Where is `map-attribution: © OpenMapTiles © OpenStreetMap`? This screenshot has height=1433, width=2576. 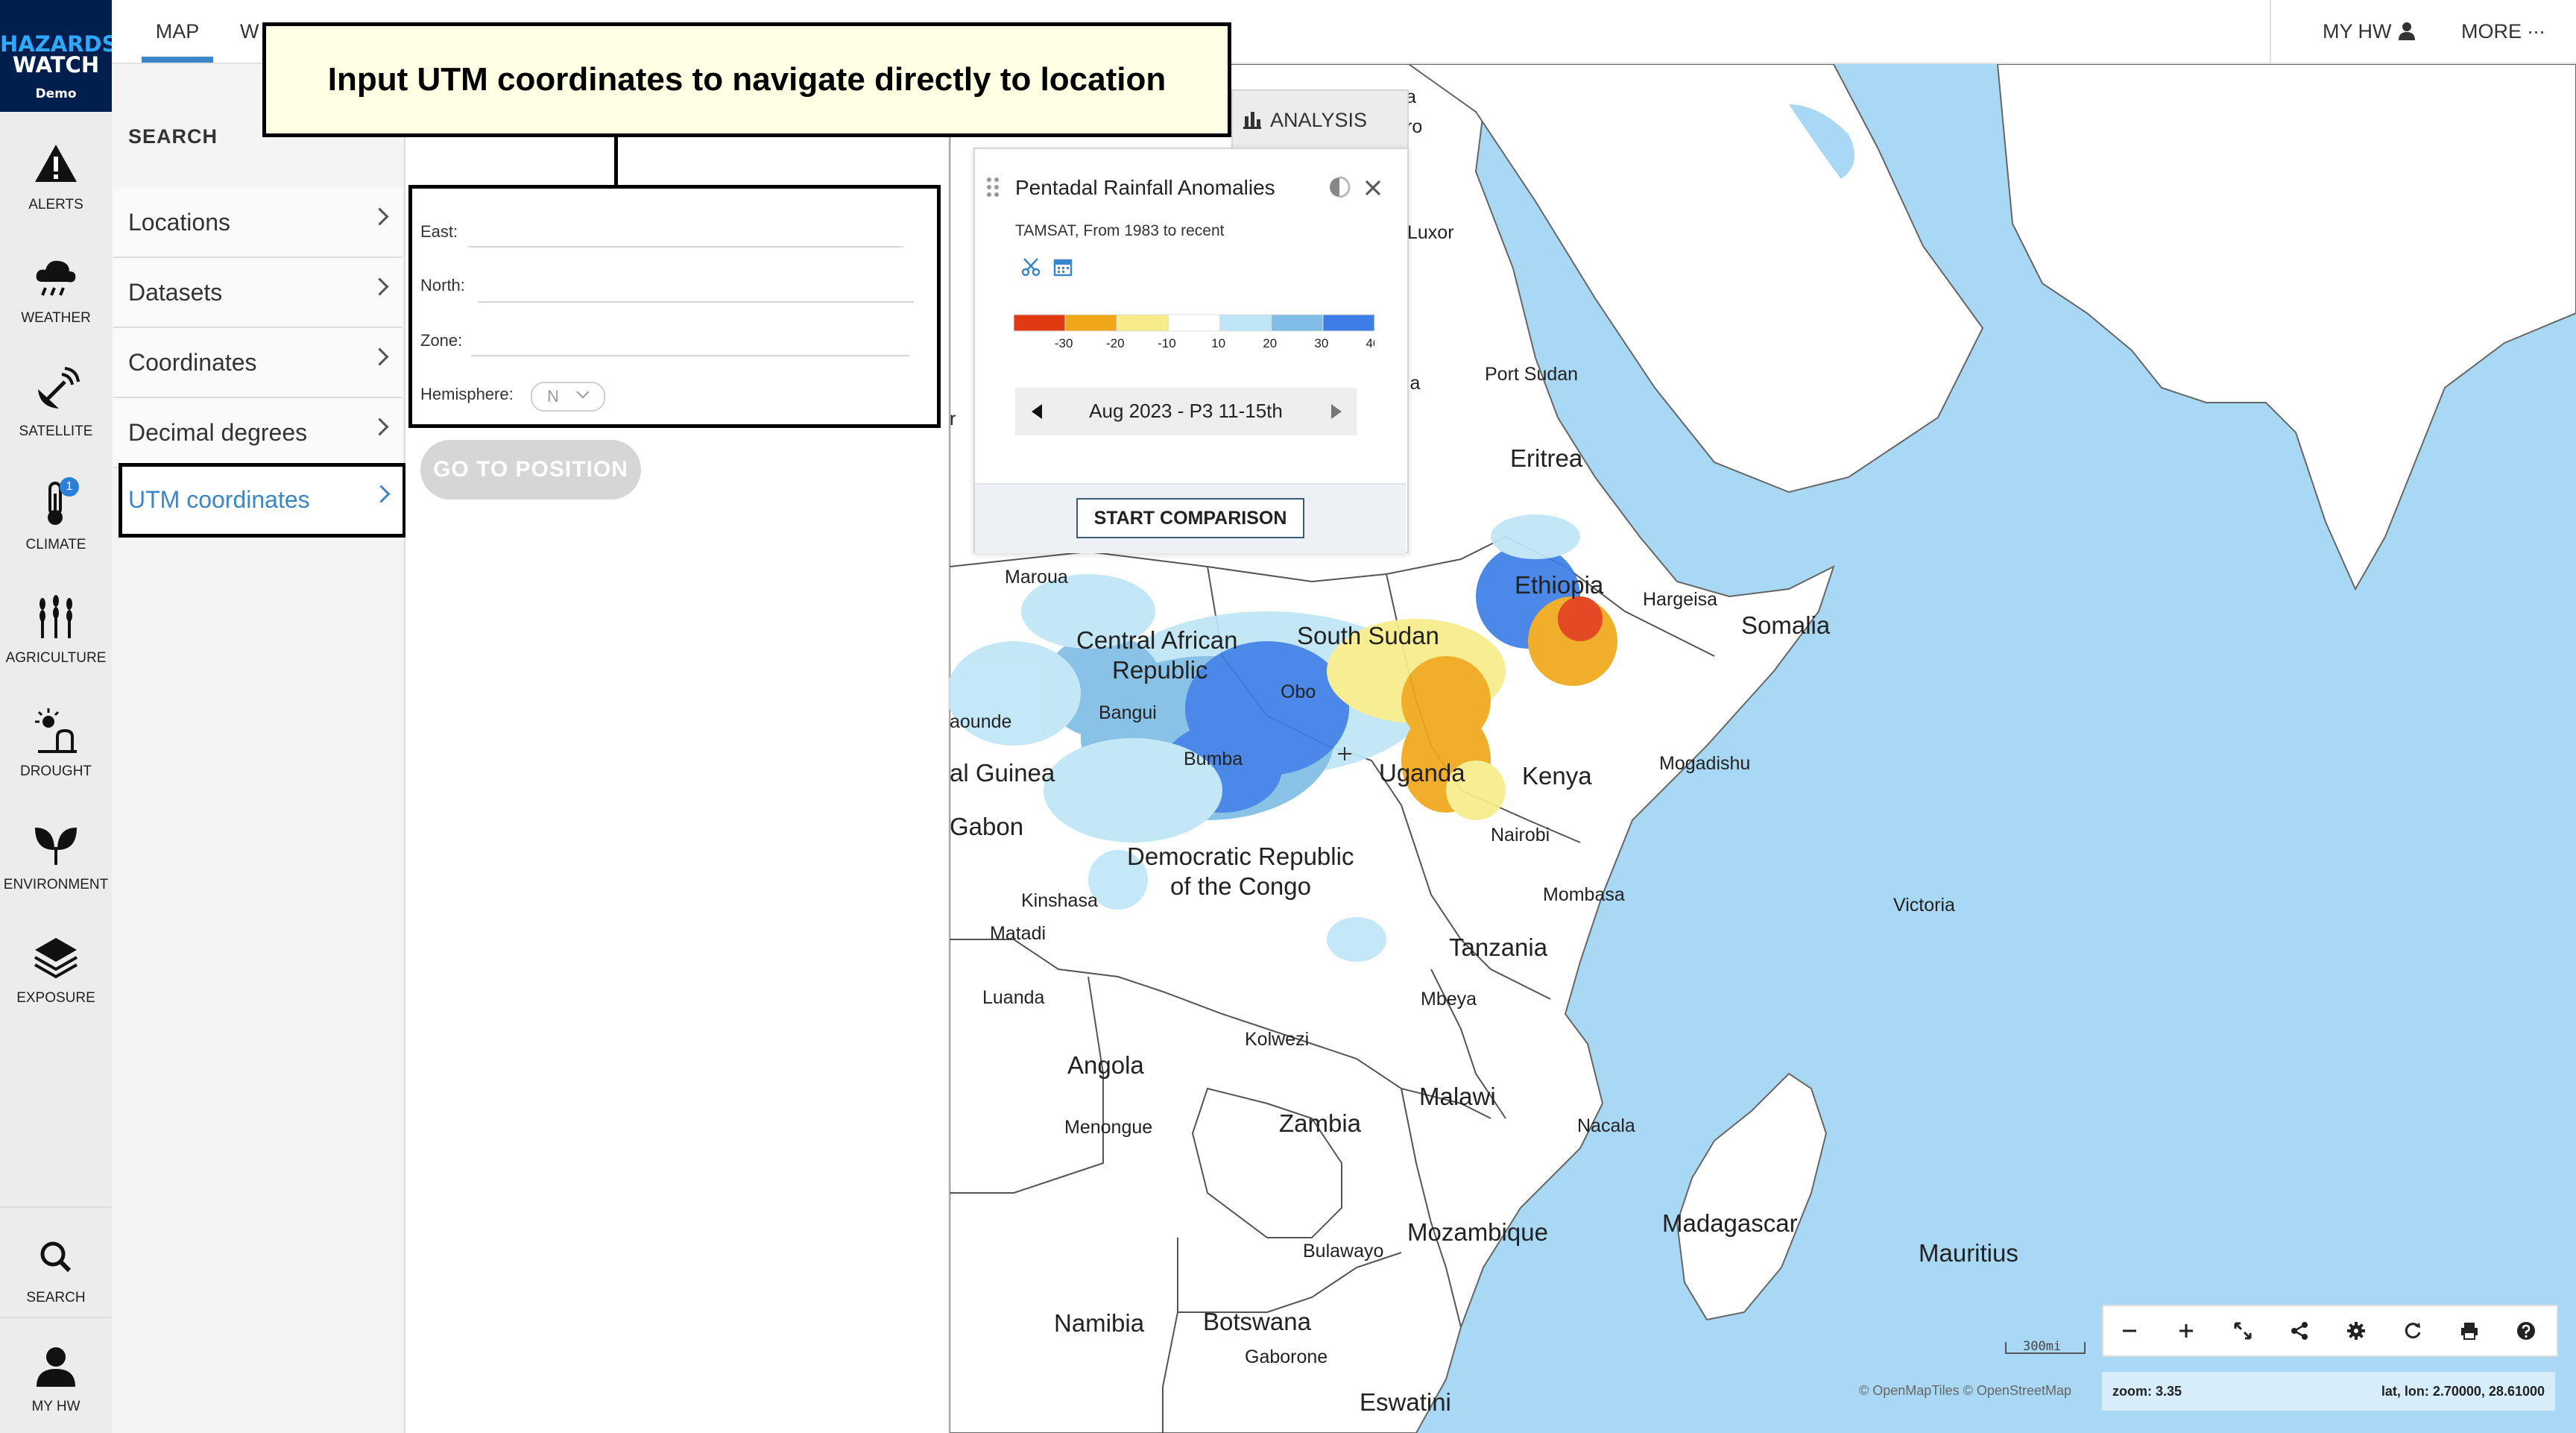
map-attribution: © OpenMapTiles © OpenStreetMap is located at coordinates (1965, 1390).